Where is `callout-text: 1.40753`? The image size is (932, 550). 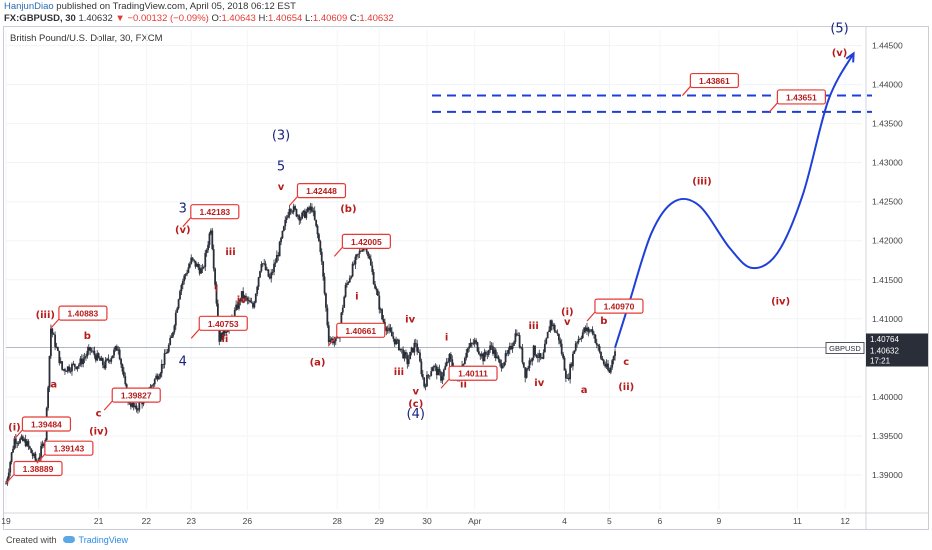 callout-text: 1.40753 is located at coordinates (223, 324).